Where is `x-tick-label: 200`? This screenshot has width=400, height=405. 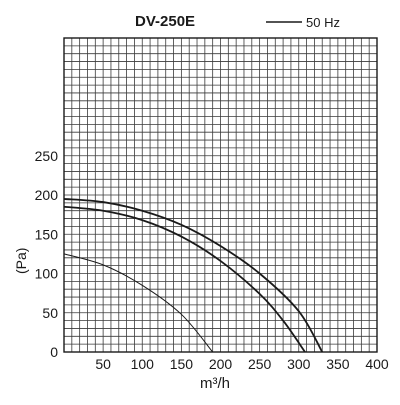
x-tick-label: 200 is located at coordinates (221, 364).